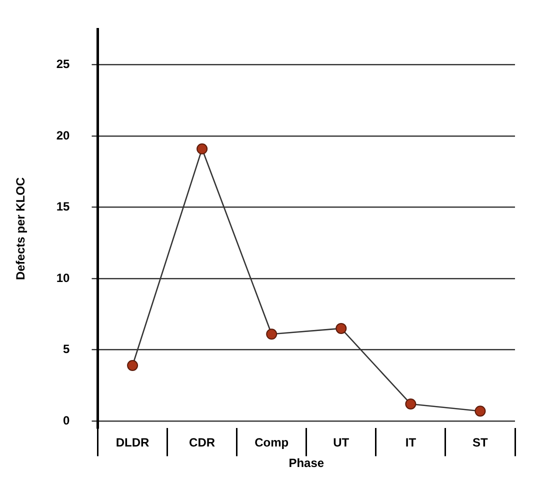 The image size is (543, 485). I want to click on y-tick-label: 15, so click(63, 207).